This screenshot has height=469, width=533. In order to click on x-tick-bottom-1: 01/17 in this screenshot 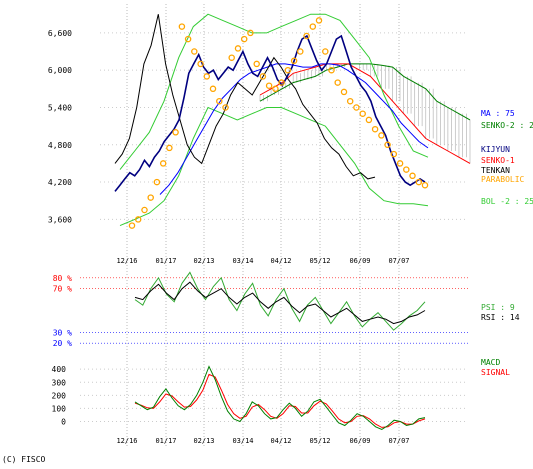, I will do `click(165, 441)`.